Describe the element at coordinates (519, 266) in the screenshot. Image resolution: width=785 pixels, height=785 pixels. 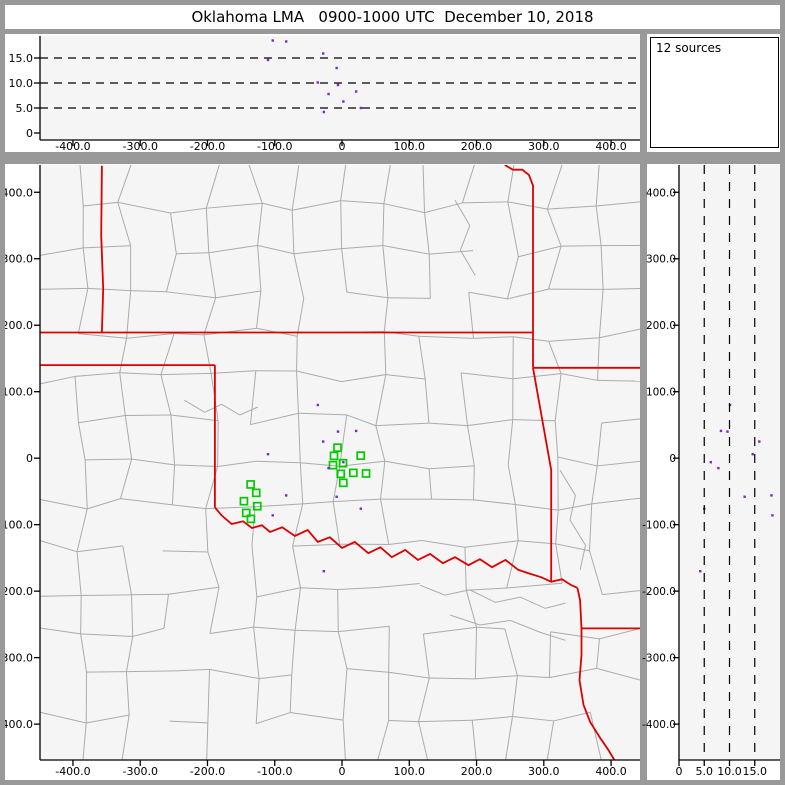
I see `state-border-line` at that location.